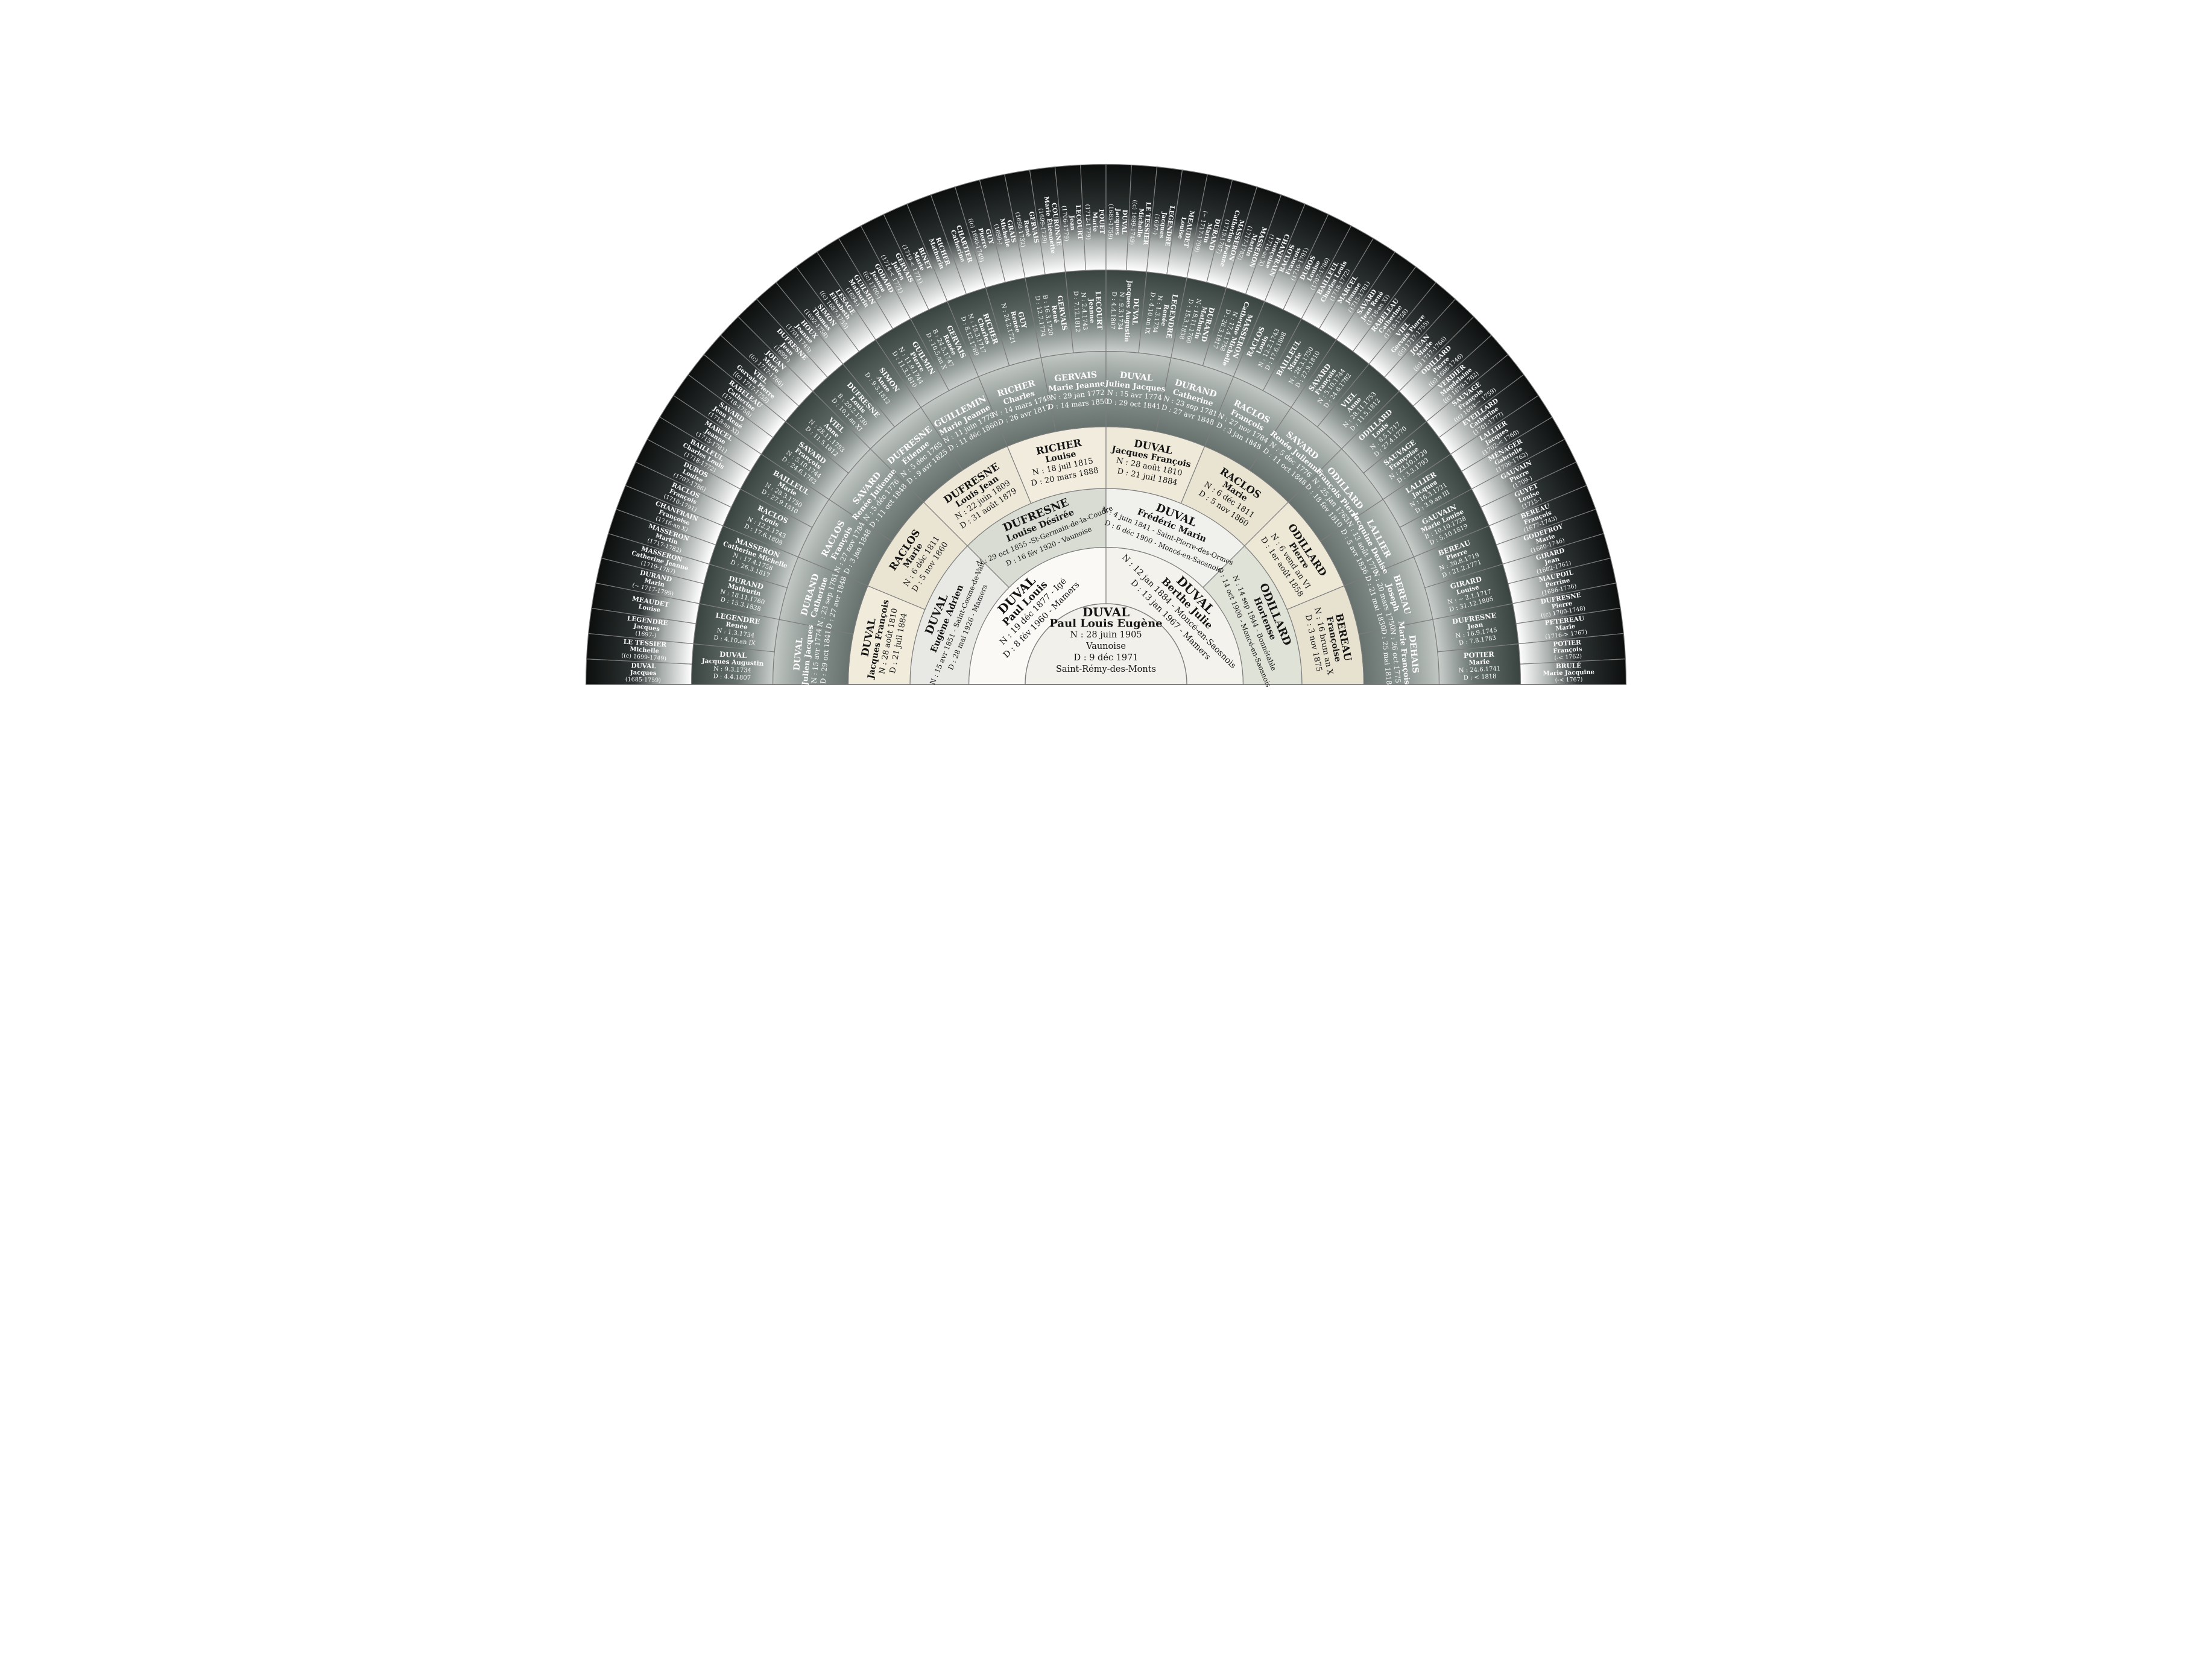 This screenshot has height=1659, width=2212. I want to click on person-label-line: N : 24.6.1741, so click(1480, 670).